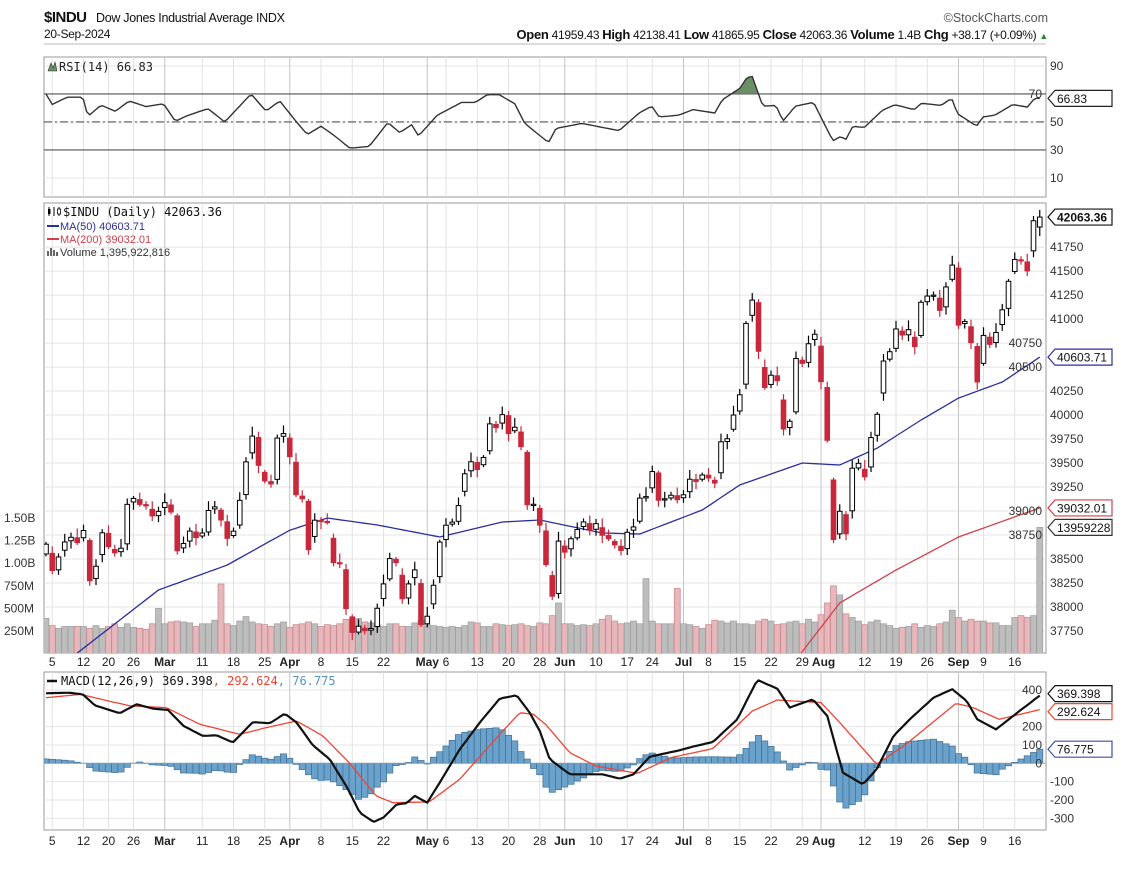 The image size is (1124, 882). Describe the element at coordinates (1015, 662) in the screenshot. I see `x-axis-top-label: 16` at that location.